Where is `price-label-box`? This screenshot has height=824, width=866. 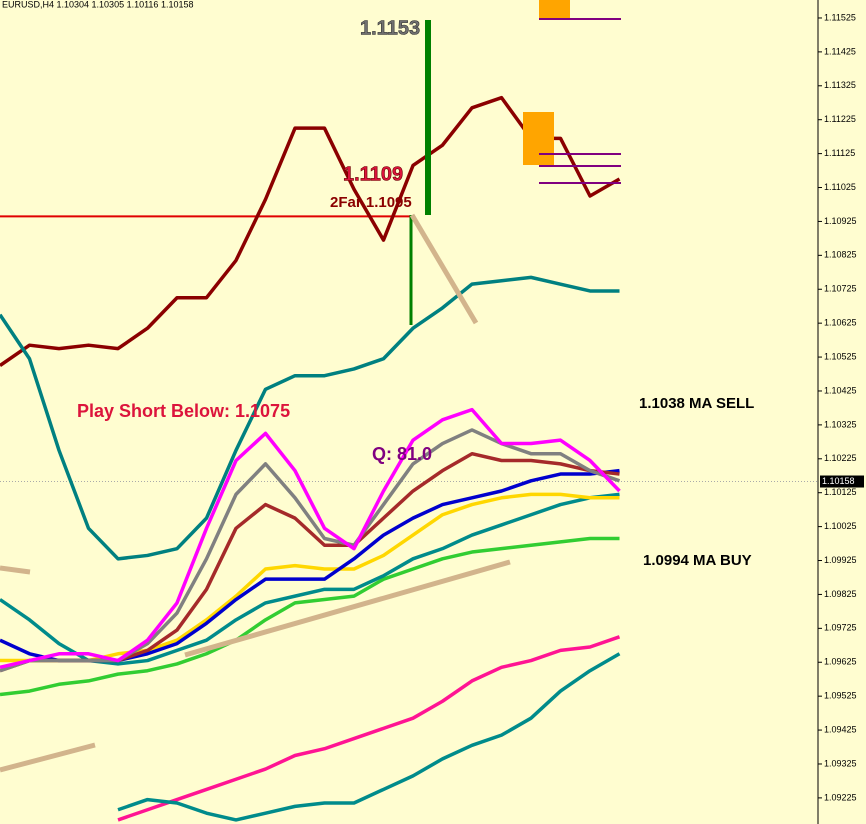 price-label-box is located at coordinates (842, 481).